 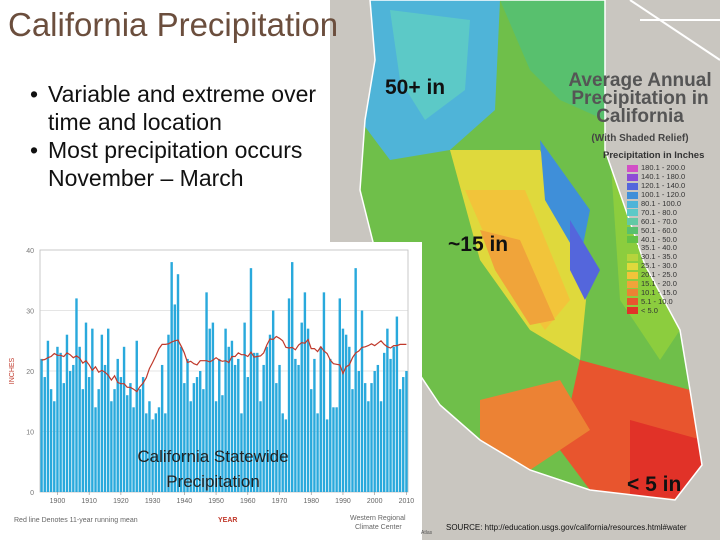 What do you see at coordinates (667, 301) in the screenshot?
I see `legend-row: 5.1 - 10.0` at bounding box center [667, 301].